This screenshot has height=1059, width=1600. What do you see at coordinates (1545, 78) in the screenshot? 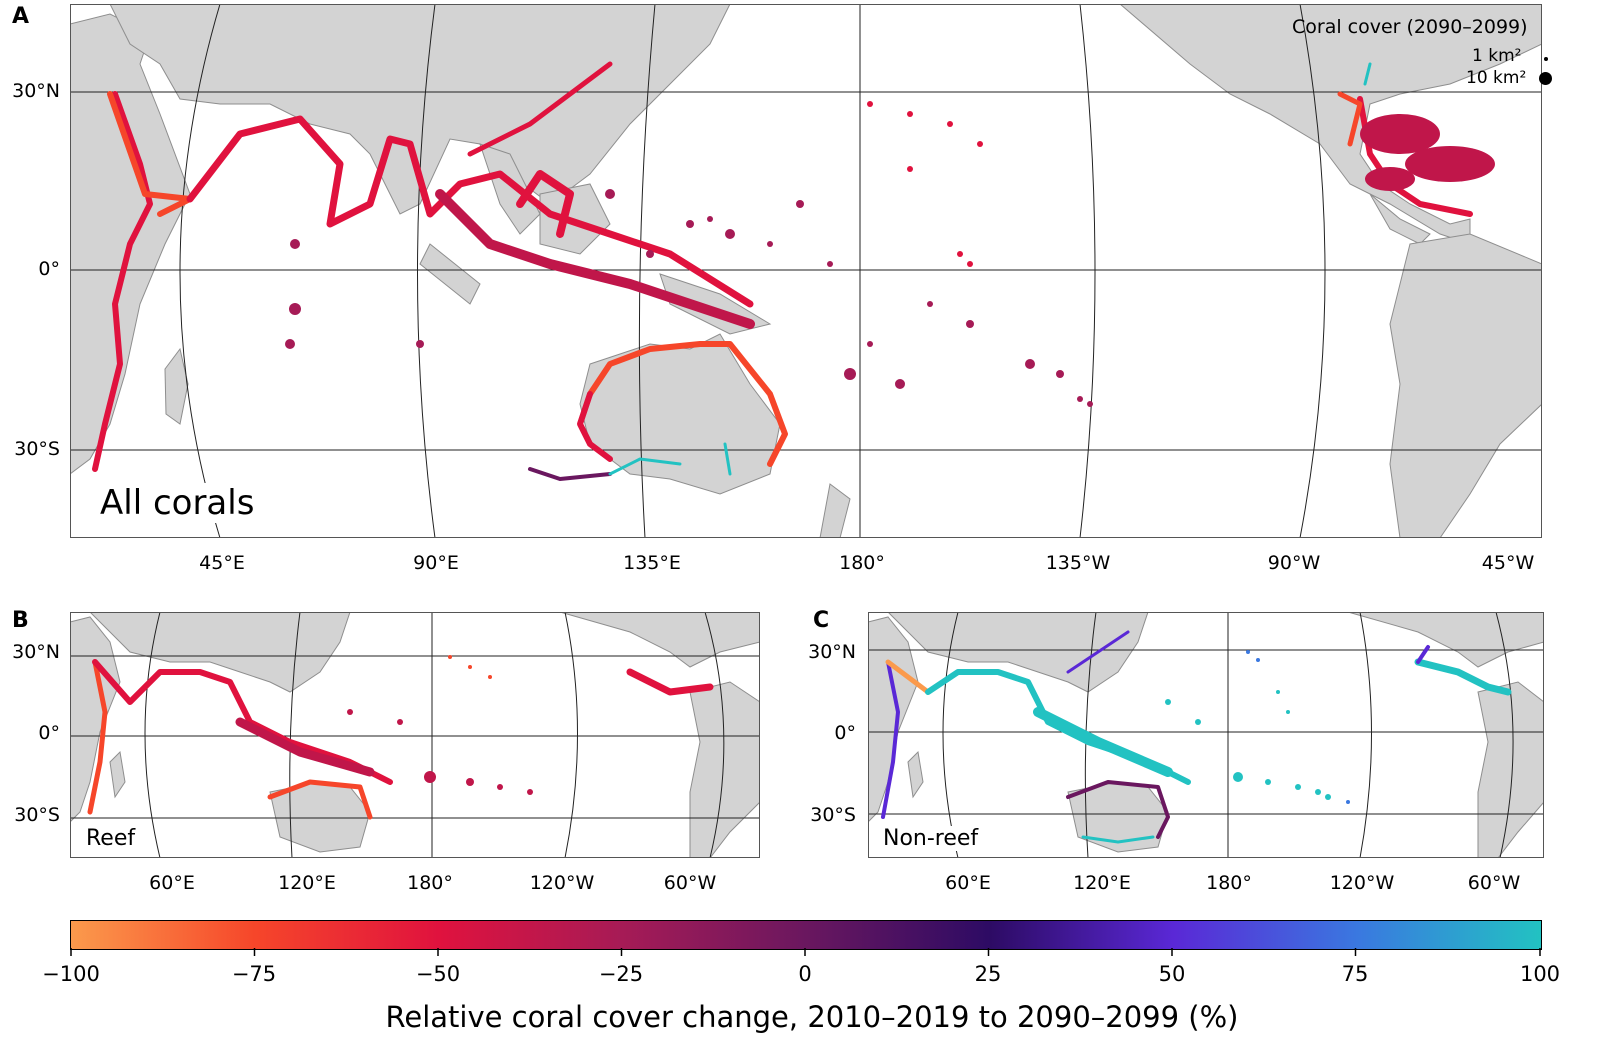
I see `size-legend-dot-large` at bounding box center [1545, 78].